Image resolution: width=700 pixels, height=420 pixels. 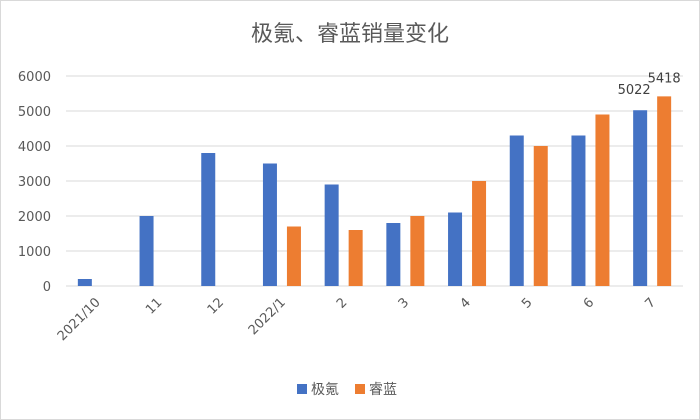 I want to click on x-tick-label: 11, so click(x=154, y=306).